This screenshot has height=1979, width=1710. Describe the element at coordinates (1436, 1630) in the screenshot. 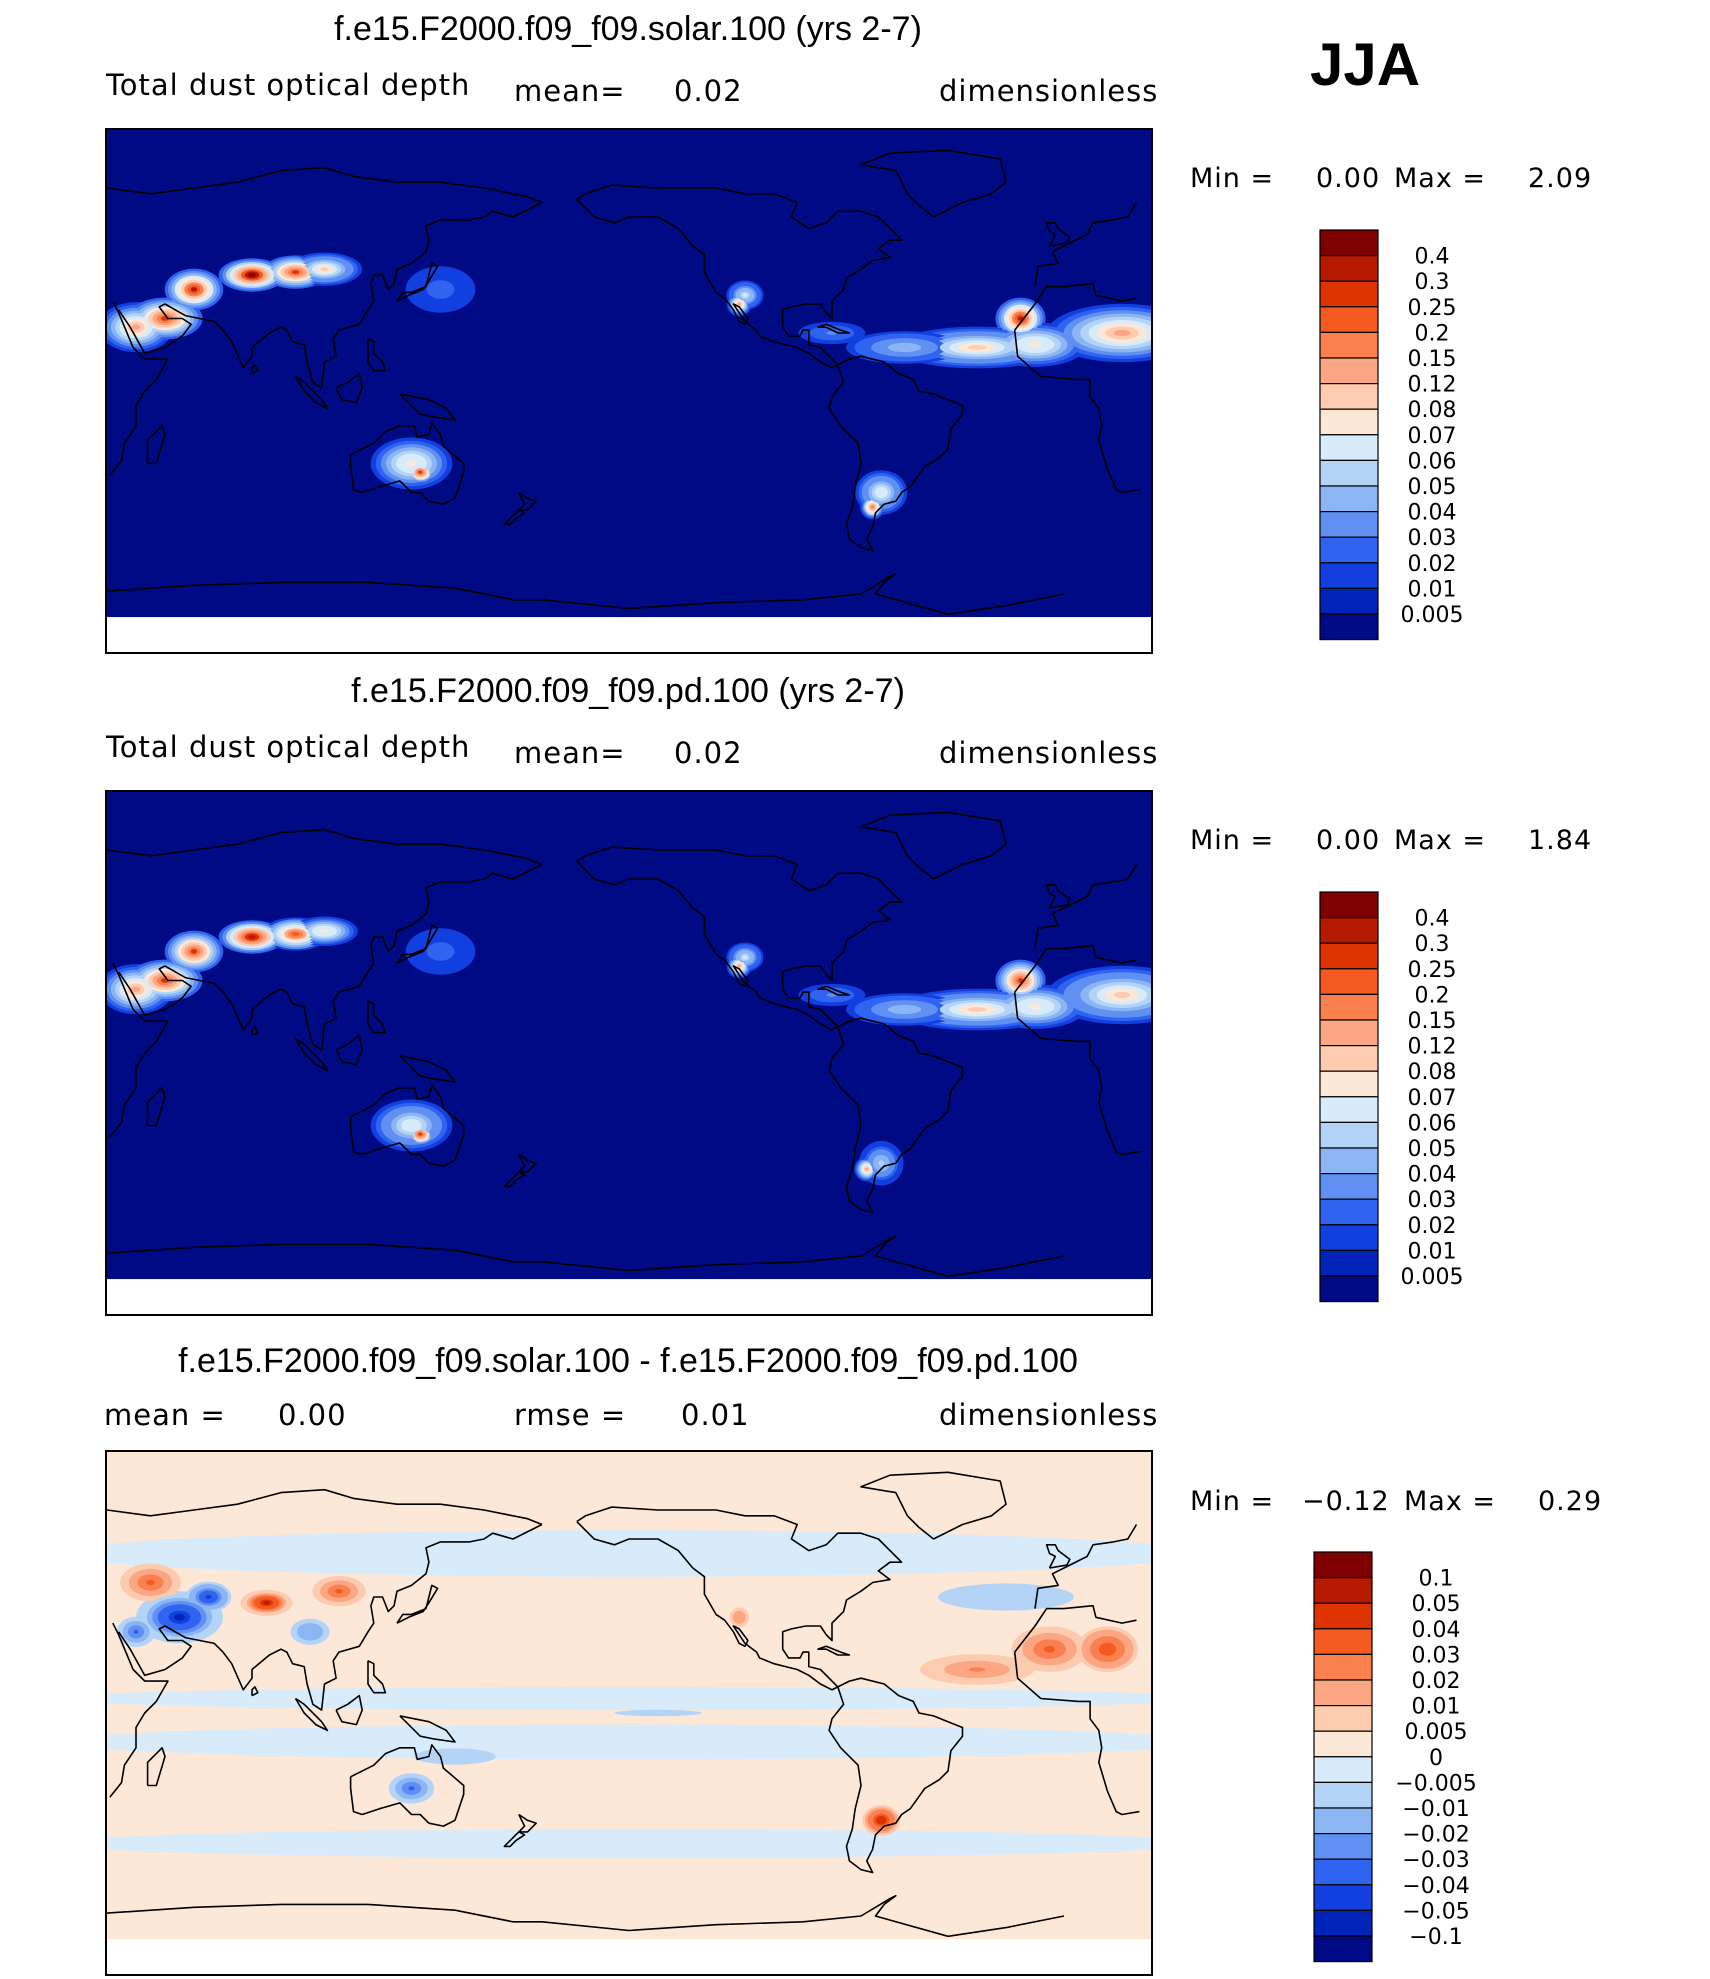

I see `colorbar-tick-label: 0.04` at that location.